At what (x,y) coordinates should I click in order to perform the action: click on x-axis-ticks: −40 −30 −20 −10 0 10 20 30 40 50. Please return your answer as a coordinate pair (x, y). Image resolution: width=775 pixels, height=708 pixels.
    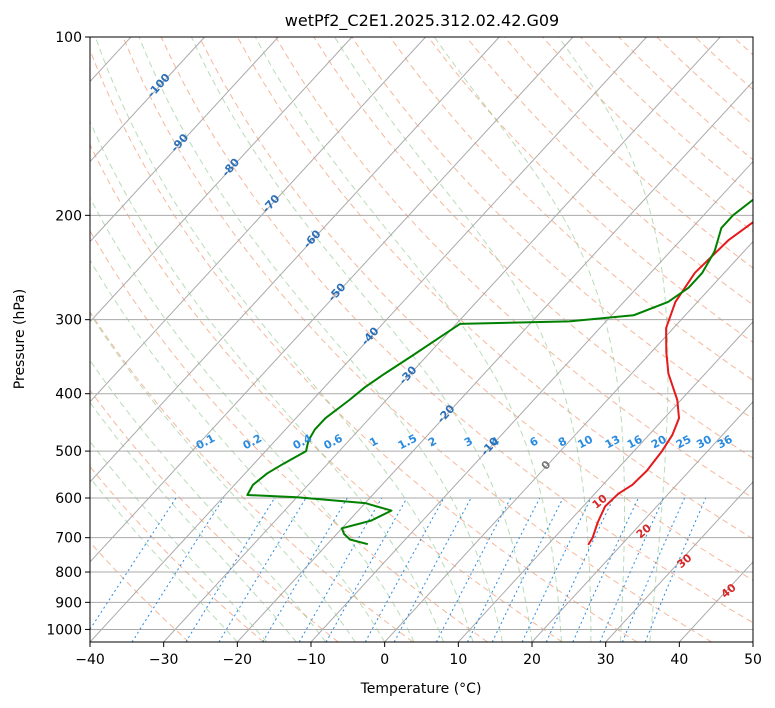
    Looking at the image, I should click on (418, 655).